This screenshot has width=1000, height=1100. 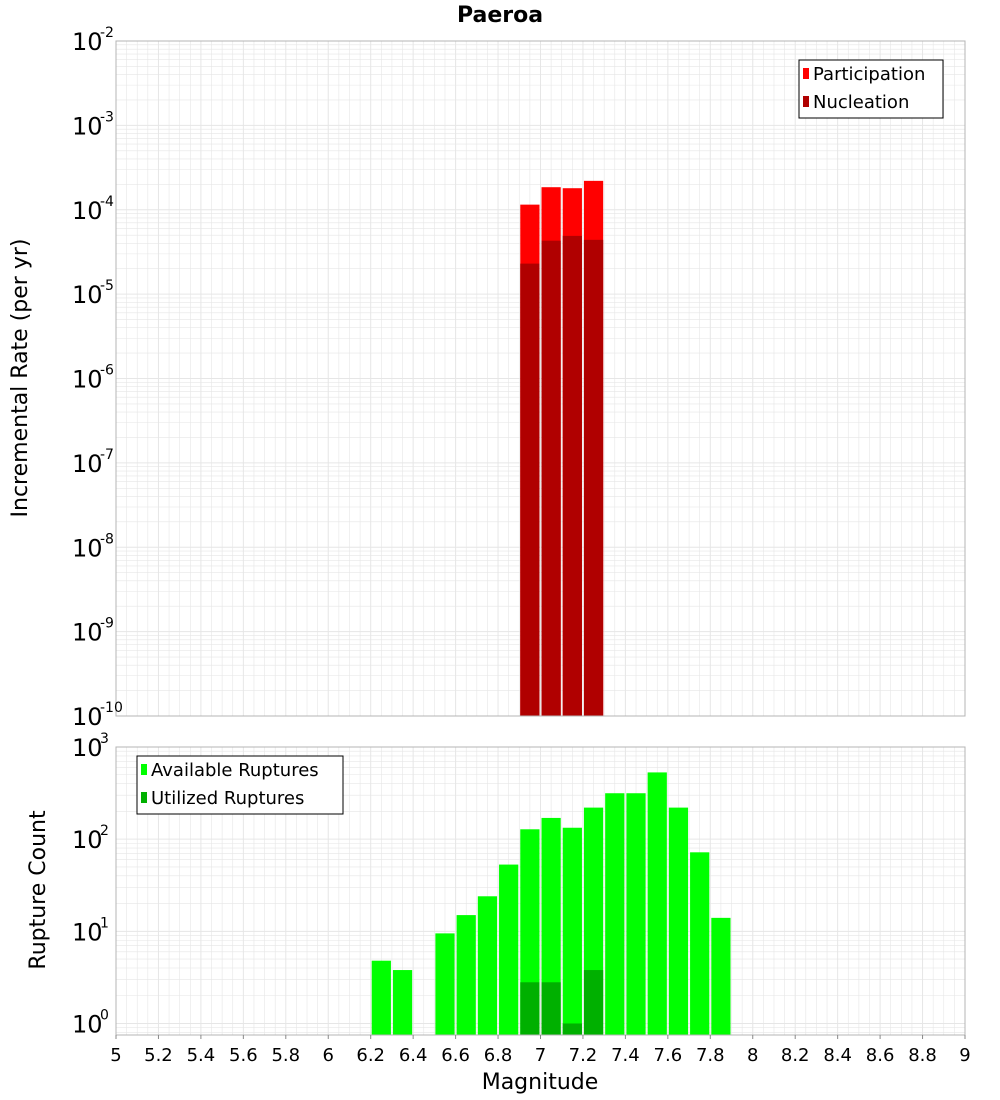 I want to click on legend: Available Ruptures Utilized Ruptures, so click(x=240, y=785).